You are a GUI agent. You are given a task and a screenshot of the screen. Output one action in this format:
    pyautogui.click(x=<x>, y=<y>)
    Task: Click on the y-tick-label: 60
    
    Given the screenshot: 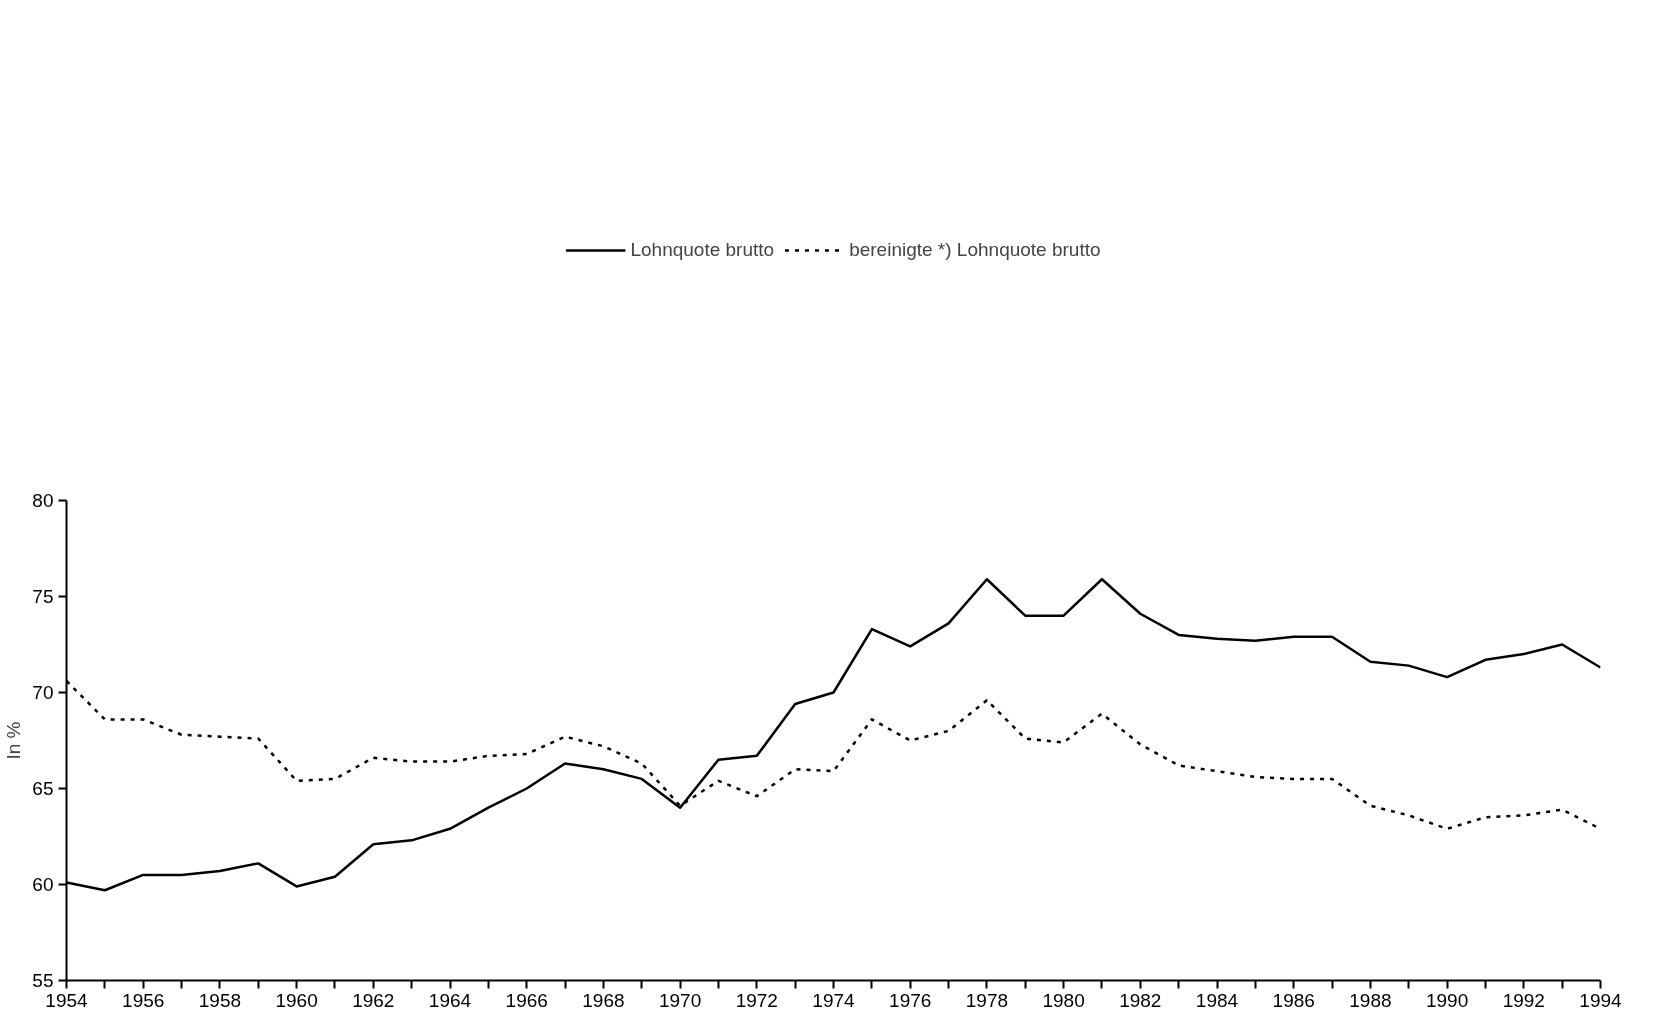 What is the action you would take?
    pyautogui.click(x=43, y=884)
    